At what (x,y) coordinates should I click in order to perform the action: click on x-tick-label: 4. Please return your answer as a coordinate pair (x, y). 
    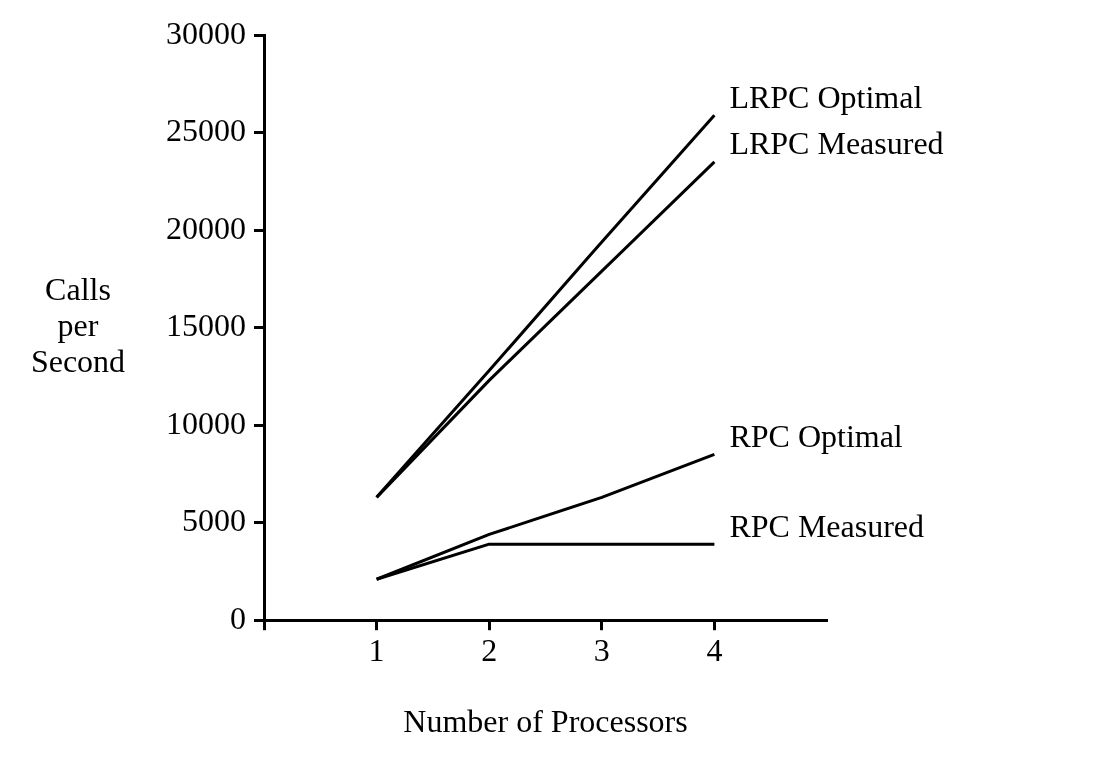
    Looking at the image, I should click on (714, 649).